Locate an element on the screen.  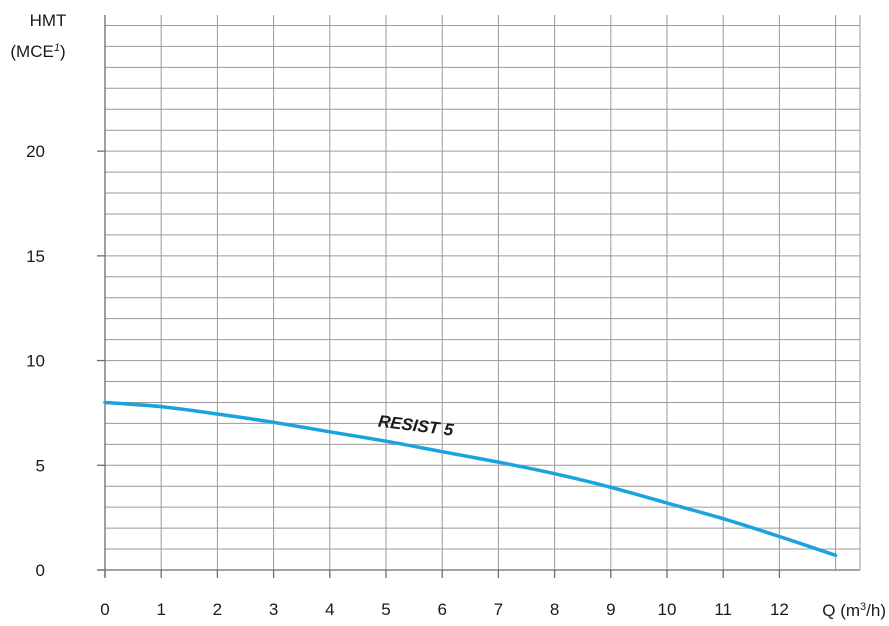
x-tick-label: 10 is located at coordinates (667, 609).